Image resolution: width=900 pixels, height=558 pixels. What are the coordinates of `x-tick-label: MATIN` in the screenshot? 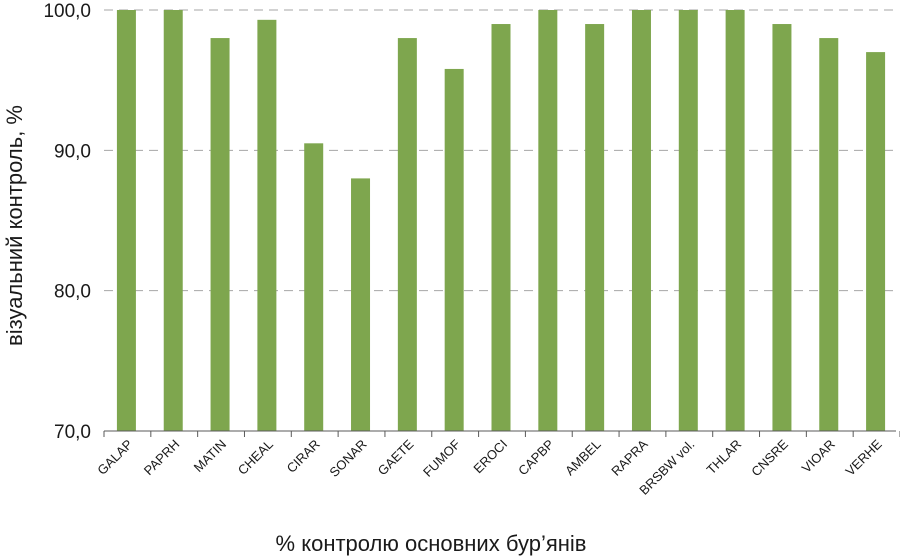 It's located at (210, 456).